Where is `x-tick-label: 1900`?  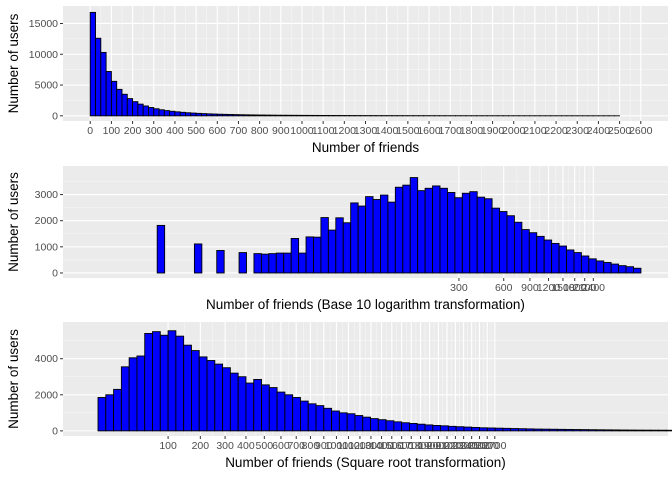
x-tick-label: 1900 is located at coordinates (493, 131).